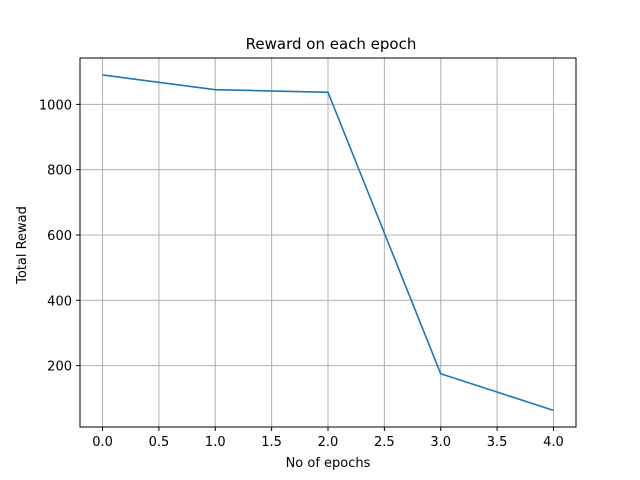 The height and width of the screenshot is (480, 640). Describe the element at coordinates (497, 442) in the screenshot. I see `x-tick-label: 3.5` at that location.